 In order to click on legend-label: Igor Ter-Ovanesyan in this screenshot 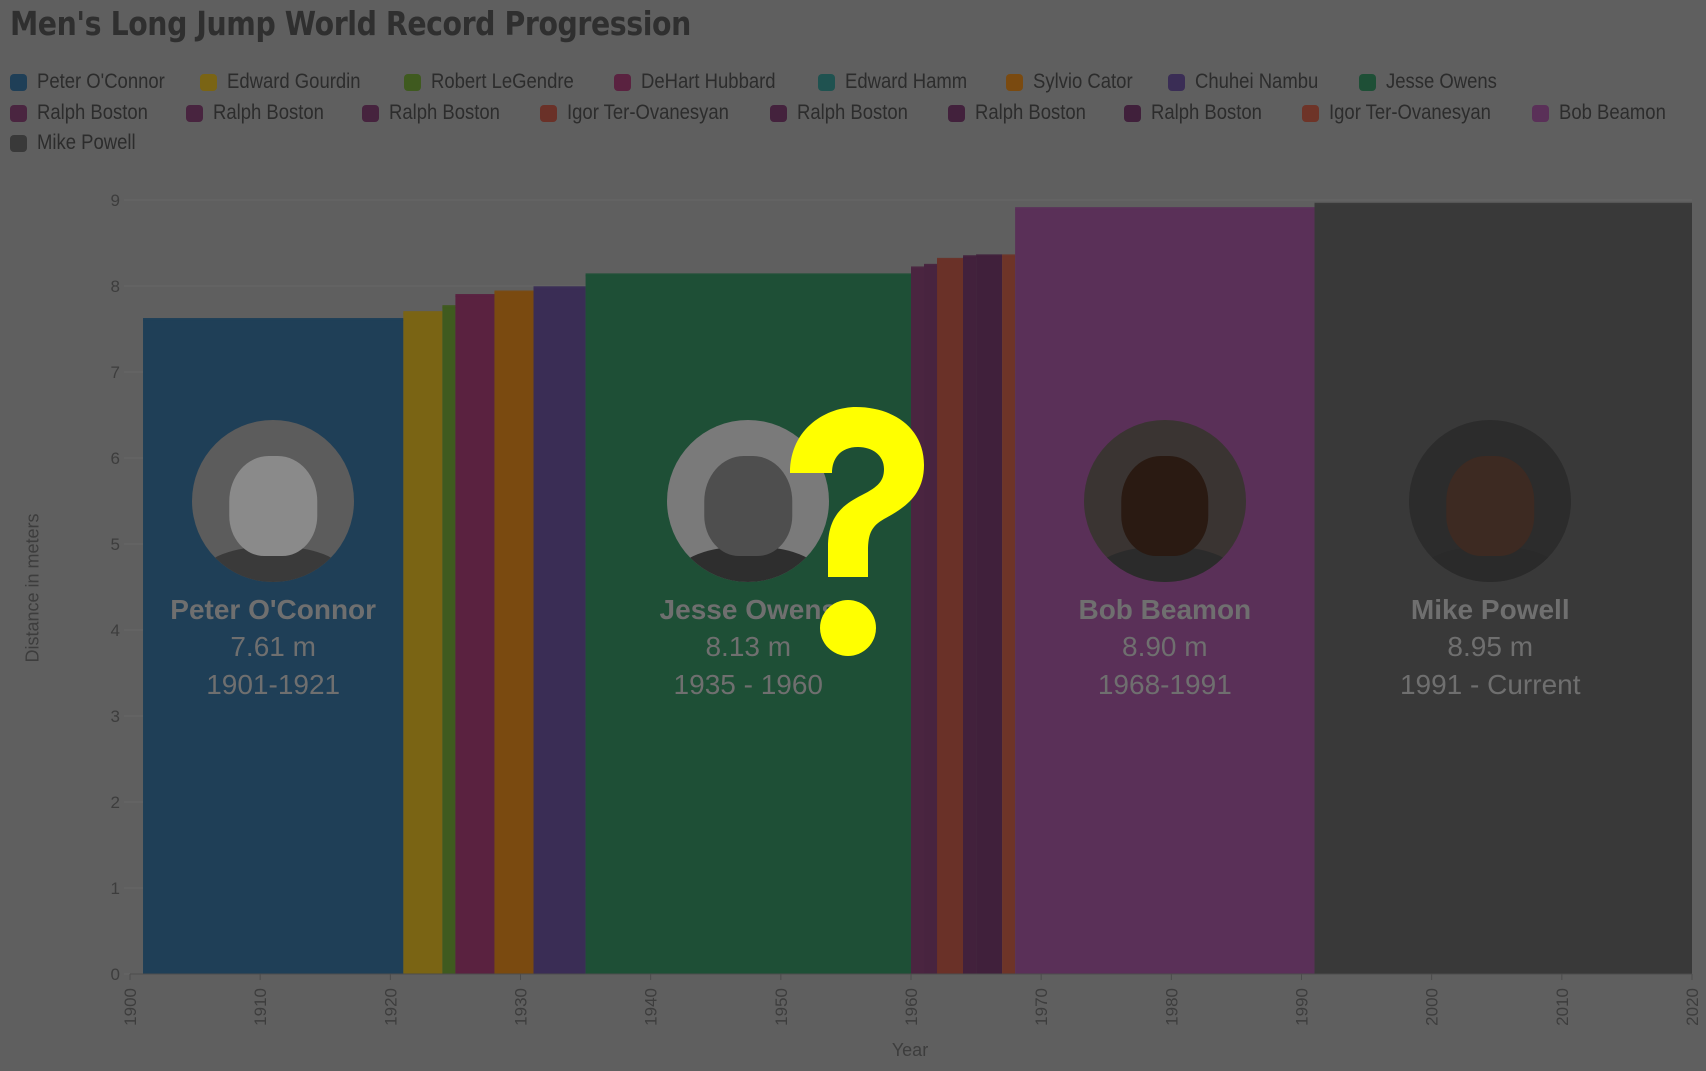, I will do `click(648, 112)`.